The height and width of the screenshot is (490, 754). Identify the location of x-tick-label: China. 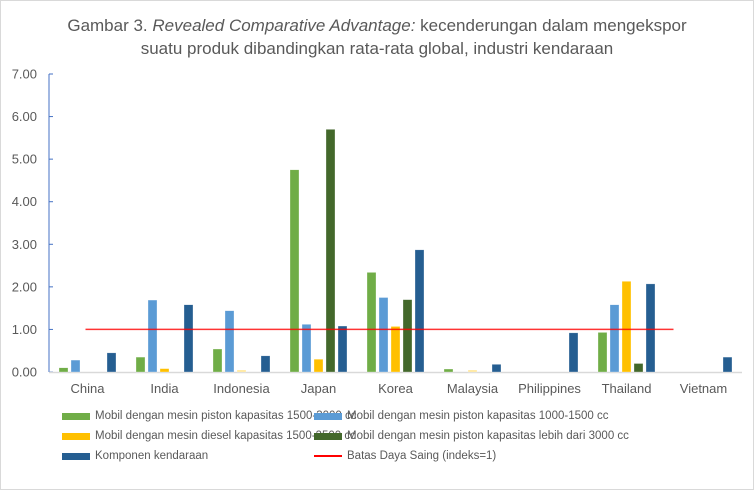
(88, 388).